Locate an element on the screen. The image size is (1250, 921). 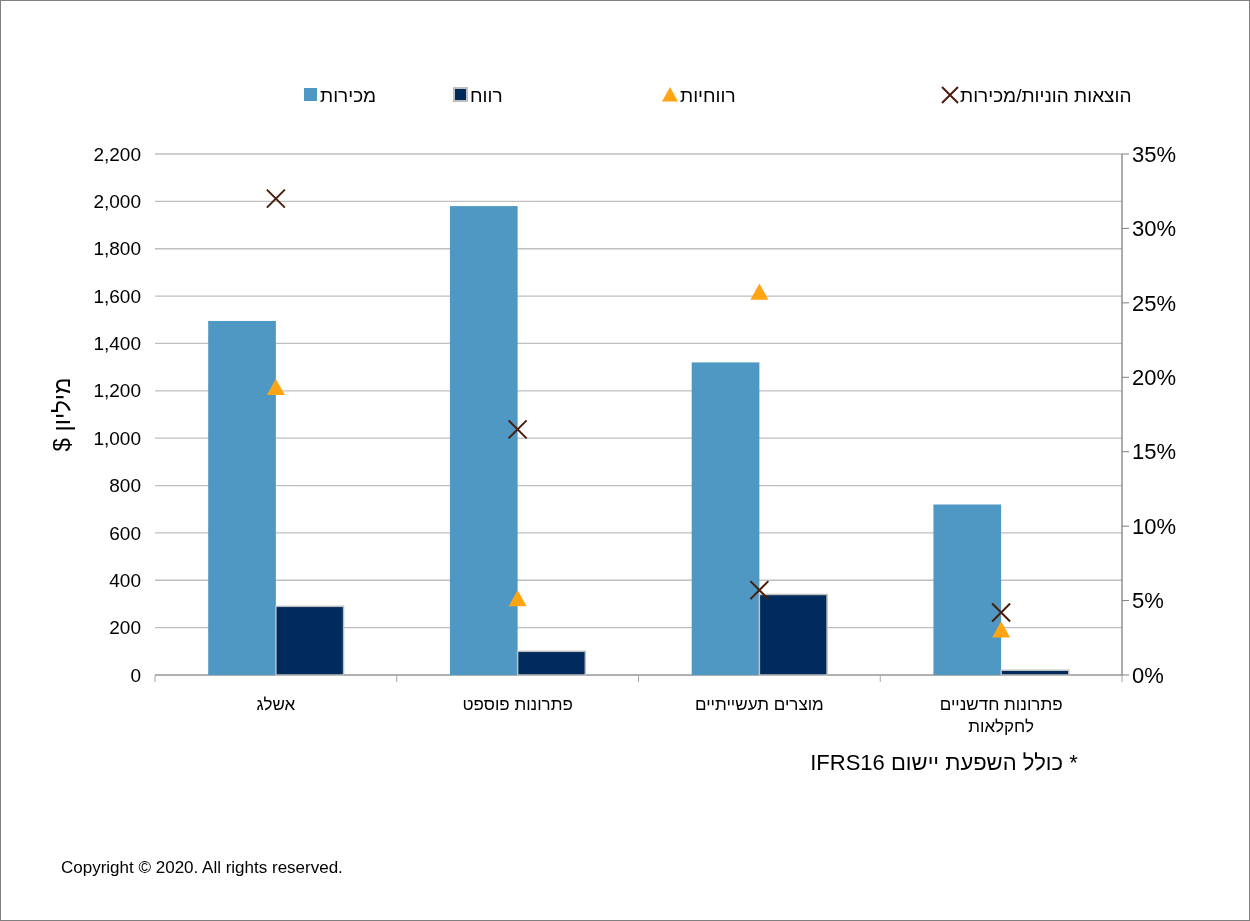
y2-tick-label: 35% is located at coordinates (1154, 154).